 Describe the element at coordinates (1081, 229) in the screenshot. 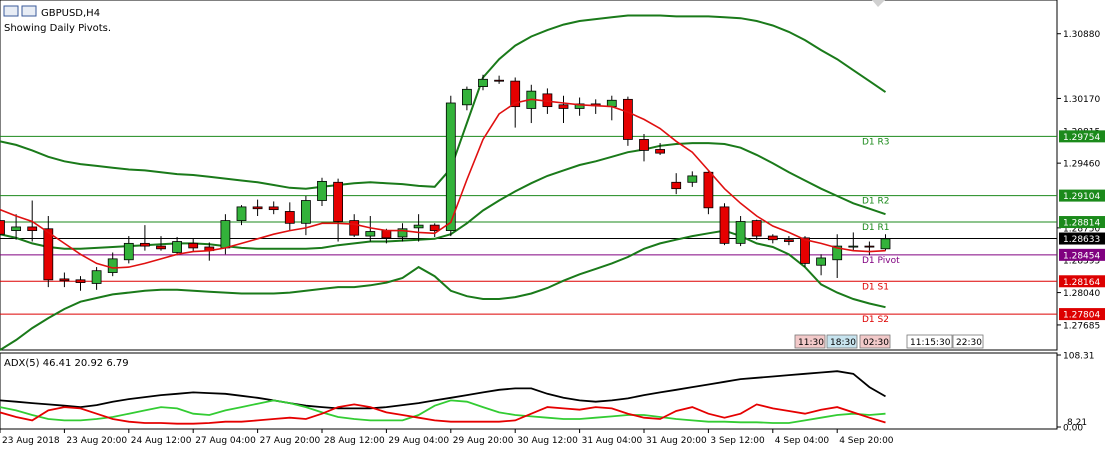

I see `price-tick-label: 1.28750` at that location.